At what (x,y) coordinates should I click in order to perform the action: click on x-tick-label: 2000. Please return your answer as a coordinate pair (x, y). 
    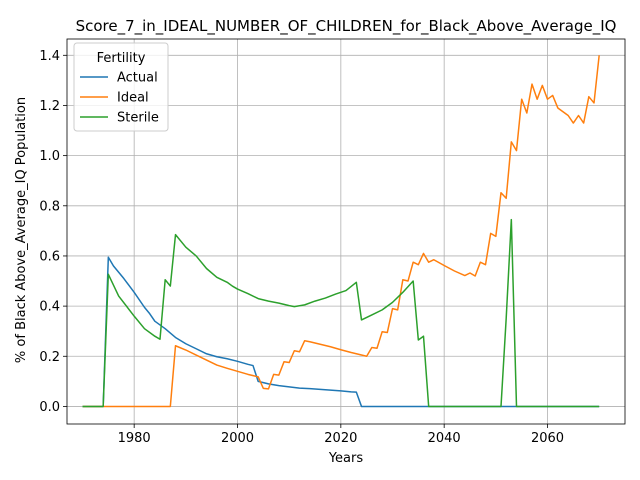
    Looking at the image, I should click on (237, 438).